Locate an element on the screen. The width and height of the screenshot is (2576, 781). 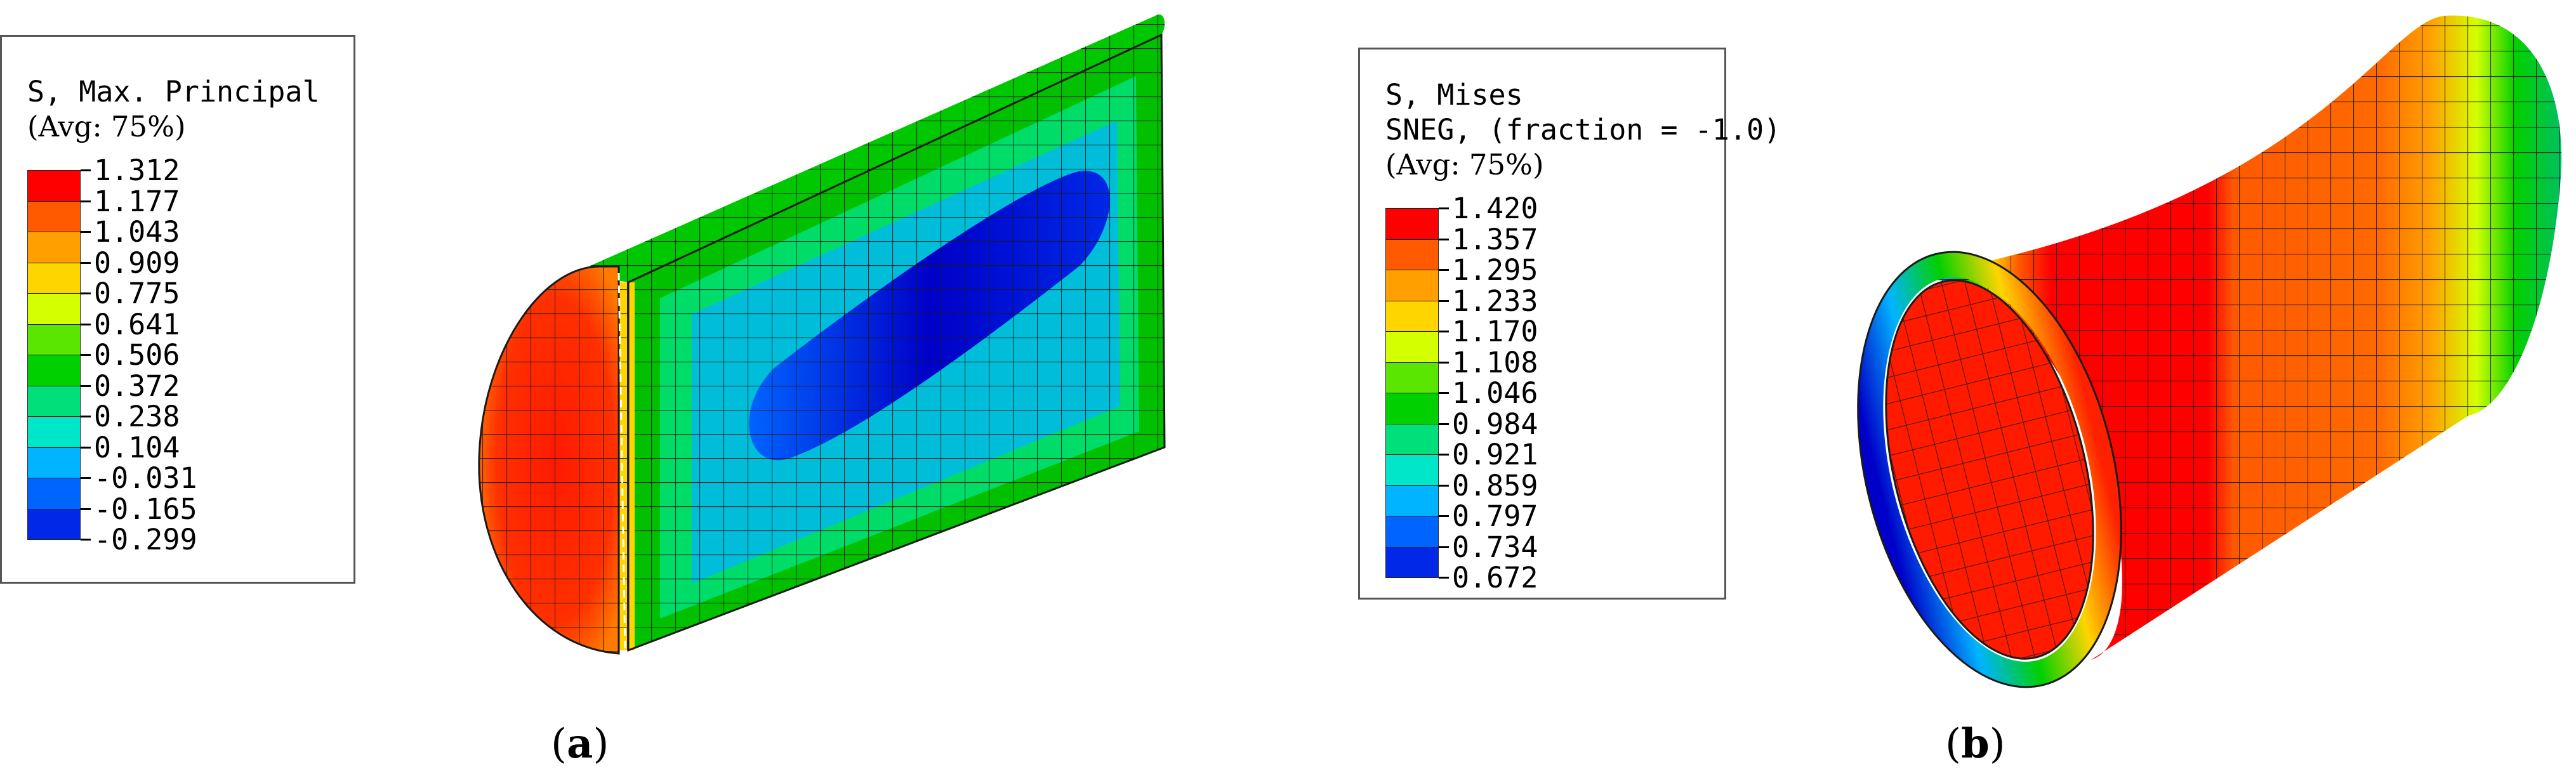
caption-b-letter: b is located at coordinates (1975, 744).